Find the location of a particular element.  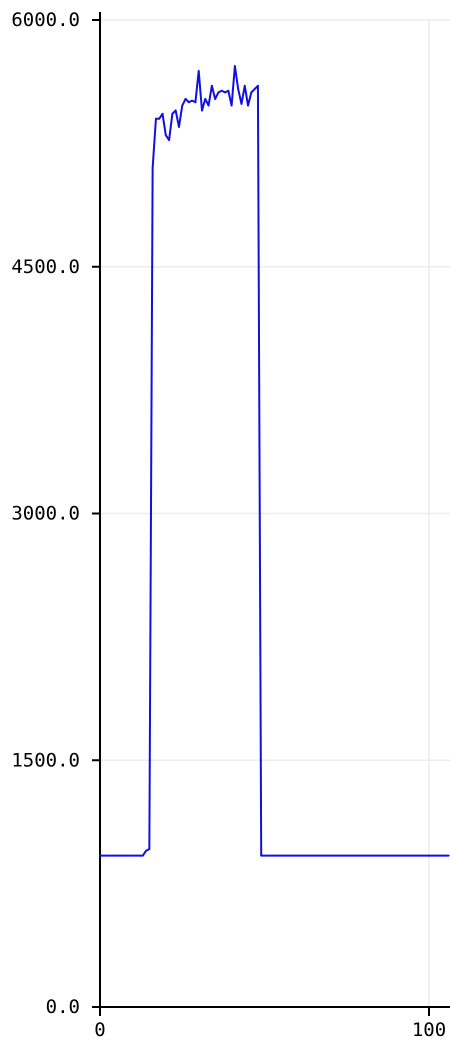

x-tick-label: 100 is located at coordinates (429, 1030).